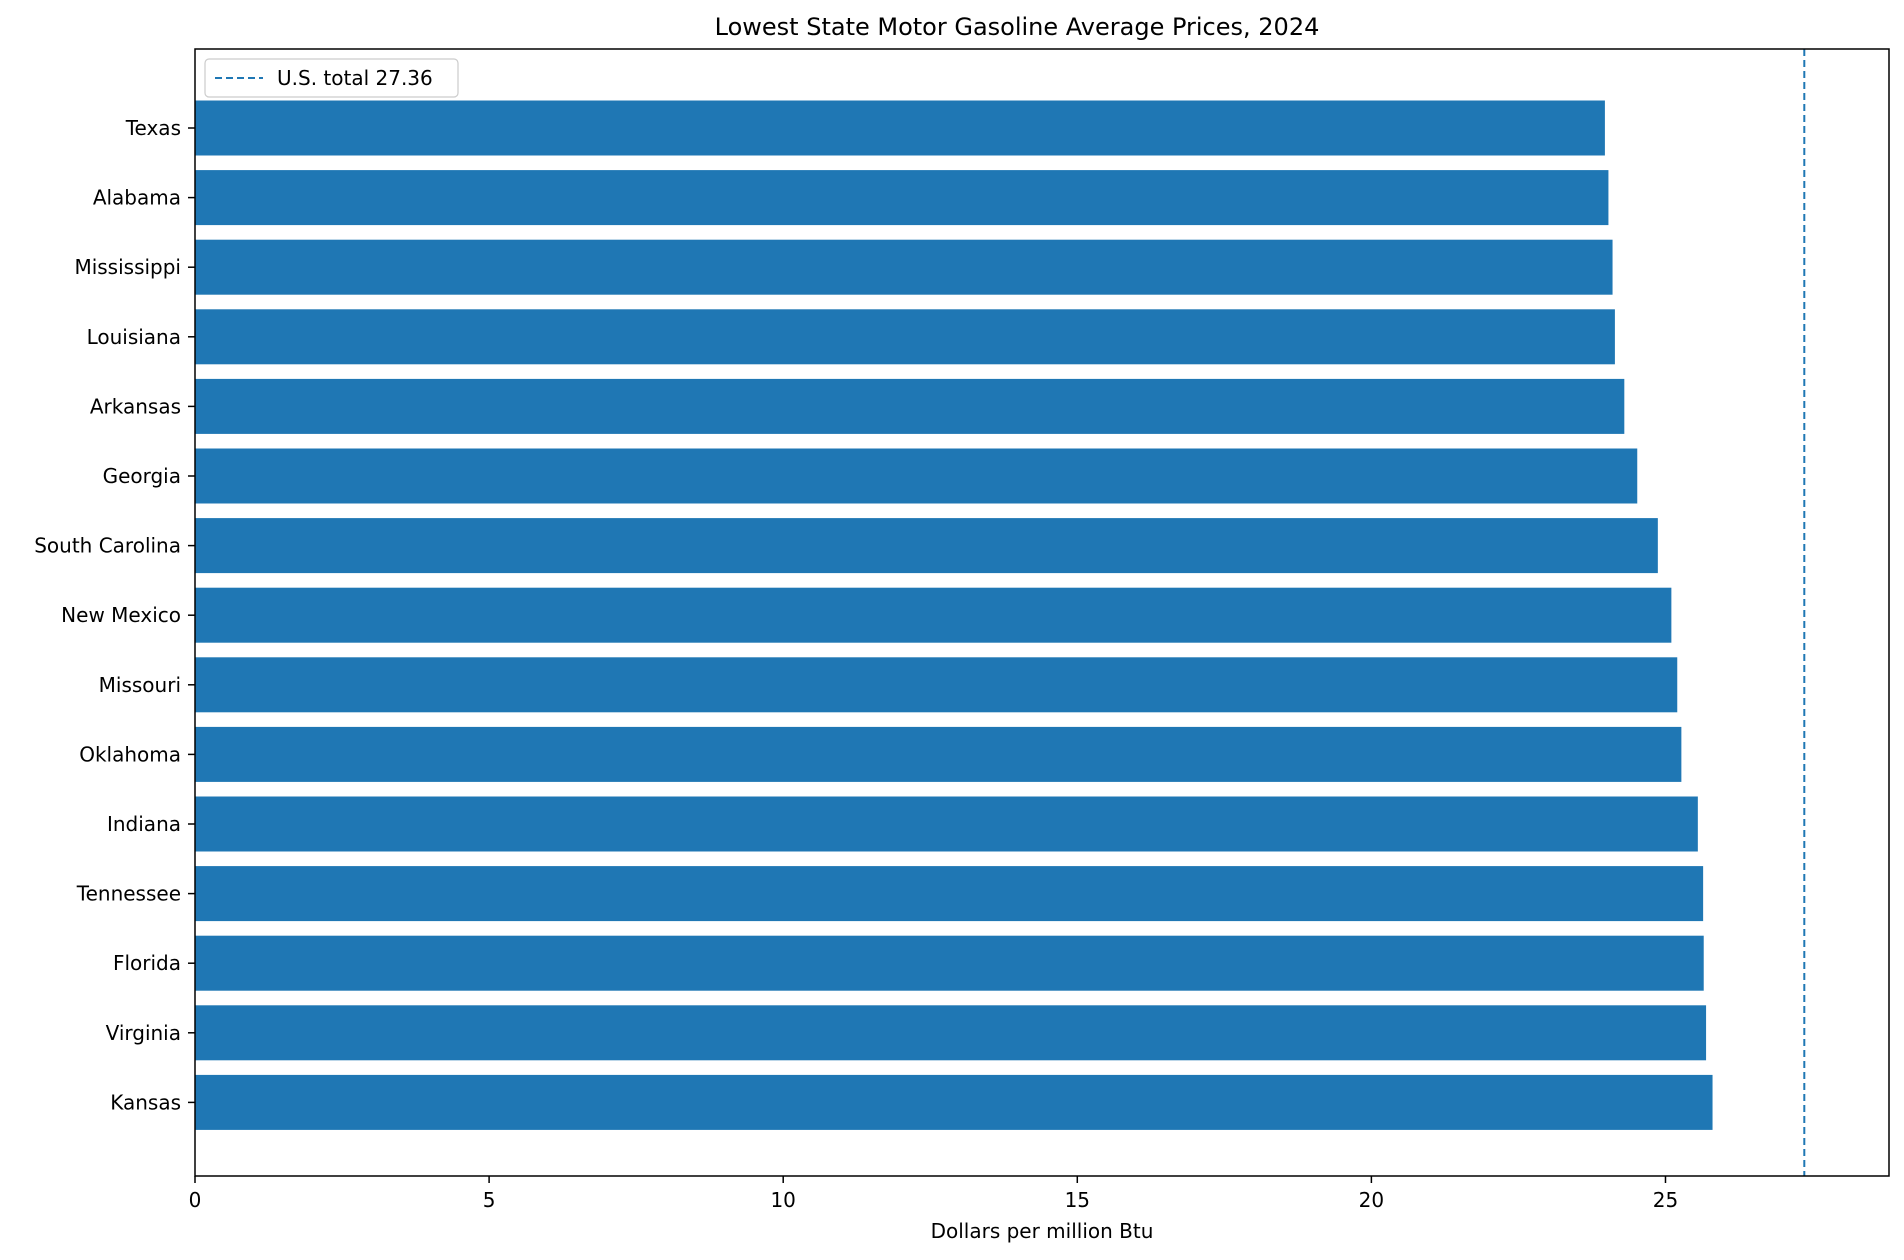  I want to click on bar-texas, so click(900, 128).